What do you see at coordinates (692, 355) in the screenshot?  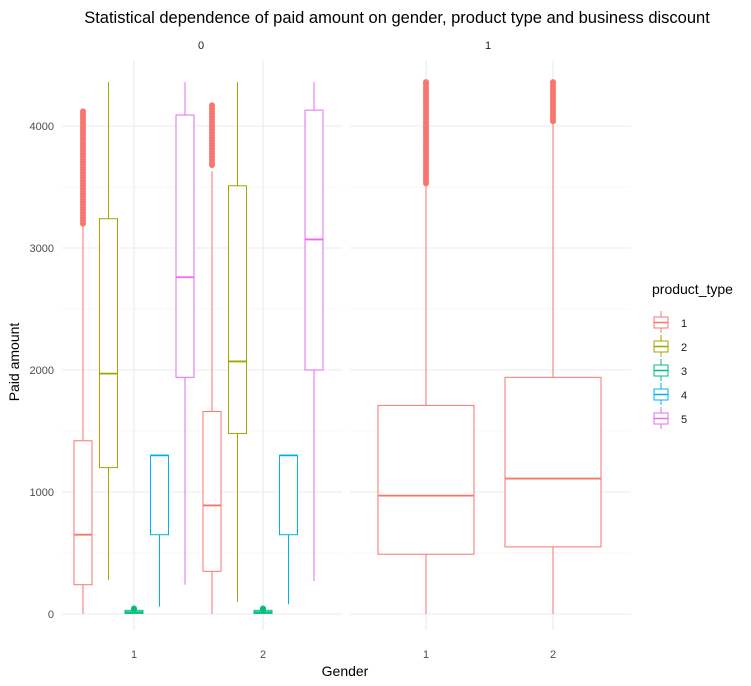 I see `legend: product_type 1 2 3 4 5` at bounding box center [692, 355].